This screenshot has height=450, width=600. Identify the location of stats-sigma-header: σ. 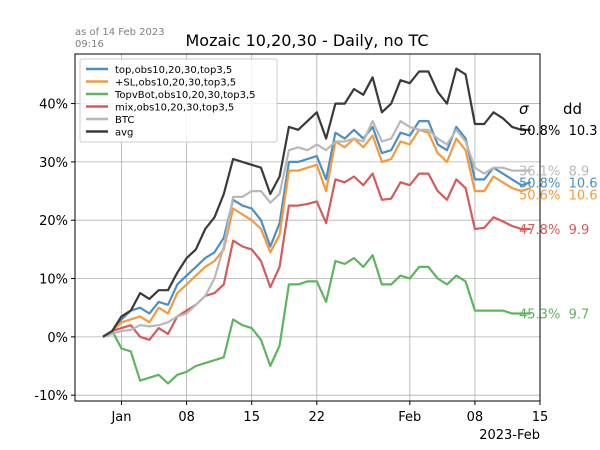
(524, 109).